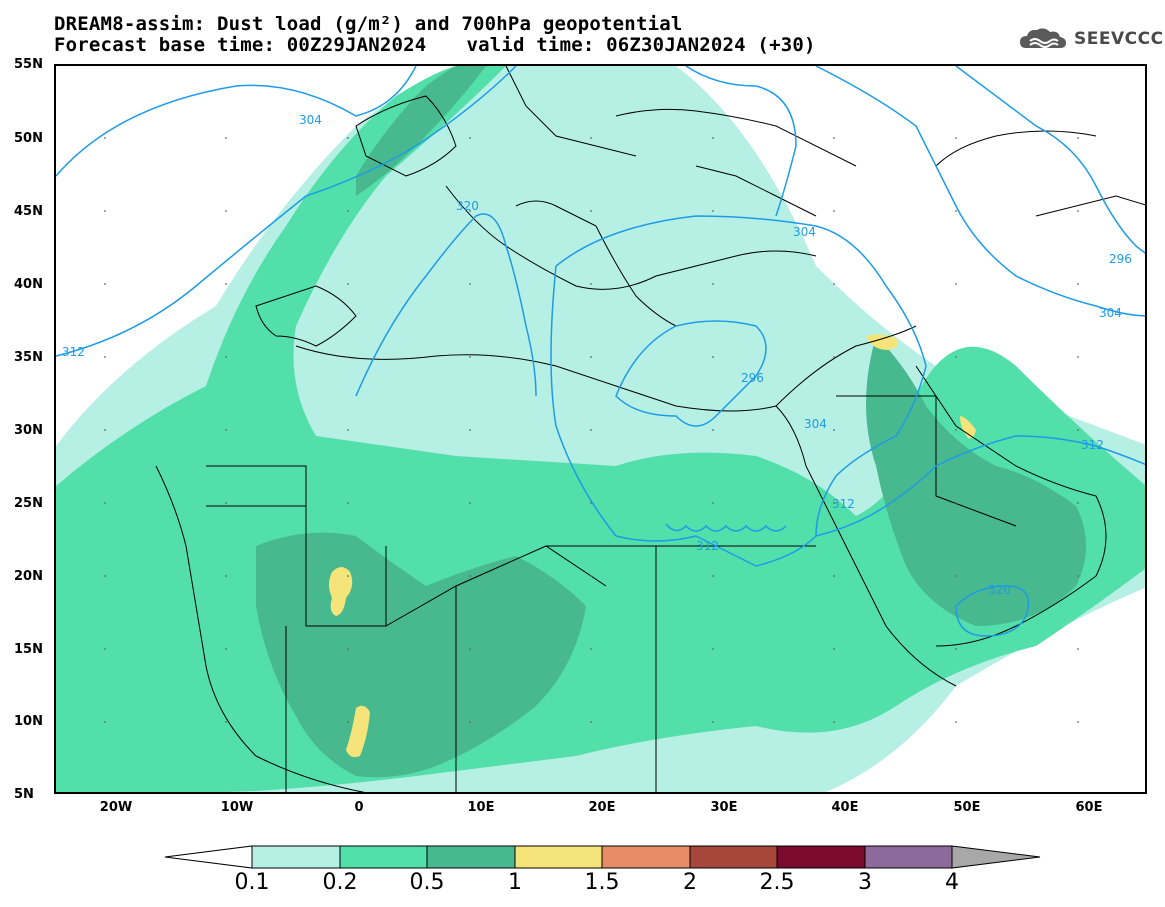 This screenshot has height=907, width=1165. What do you see at coordinates (28, 649) in the screenshot?
I see `latitude-label: 15N` at bounding box center [28, 649].